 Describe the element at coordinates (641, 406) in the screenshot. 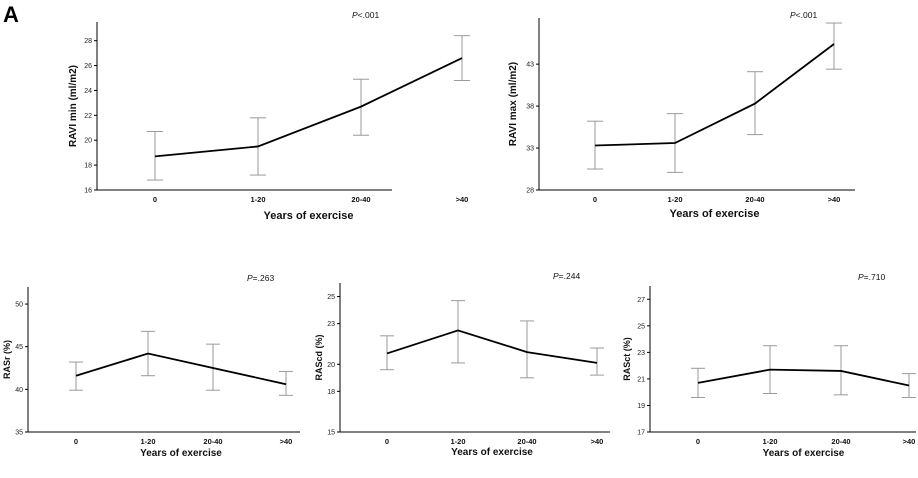

I see `y-tick-label: 19` at that location.